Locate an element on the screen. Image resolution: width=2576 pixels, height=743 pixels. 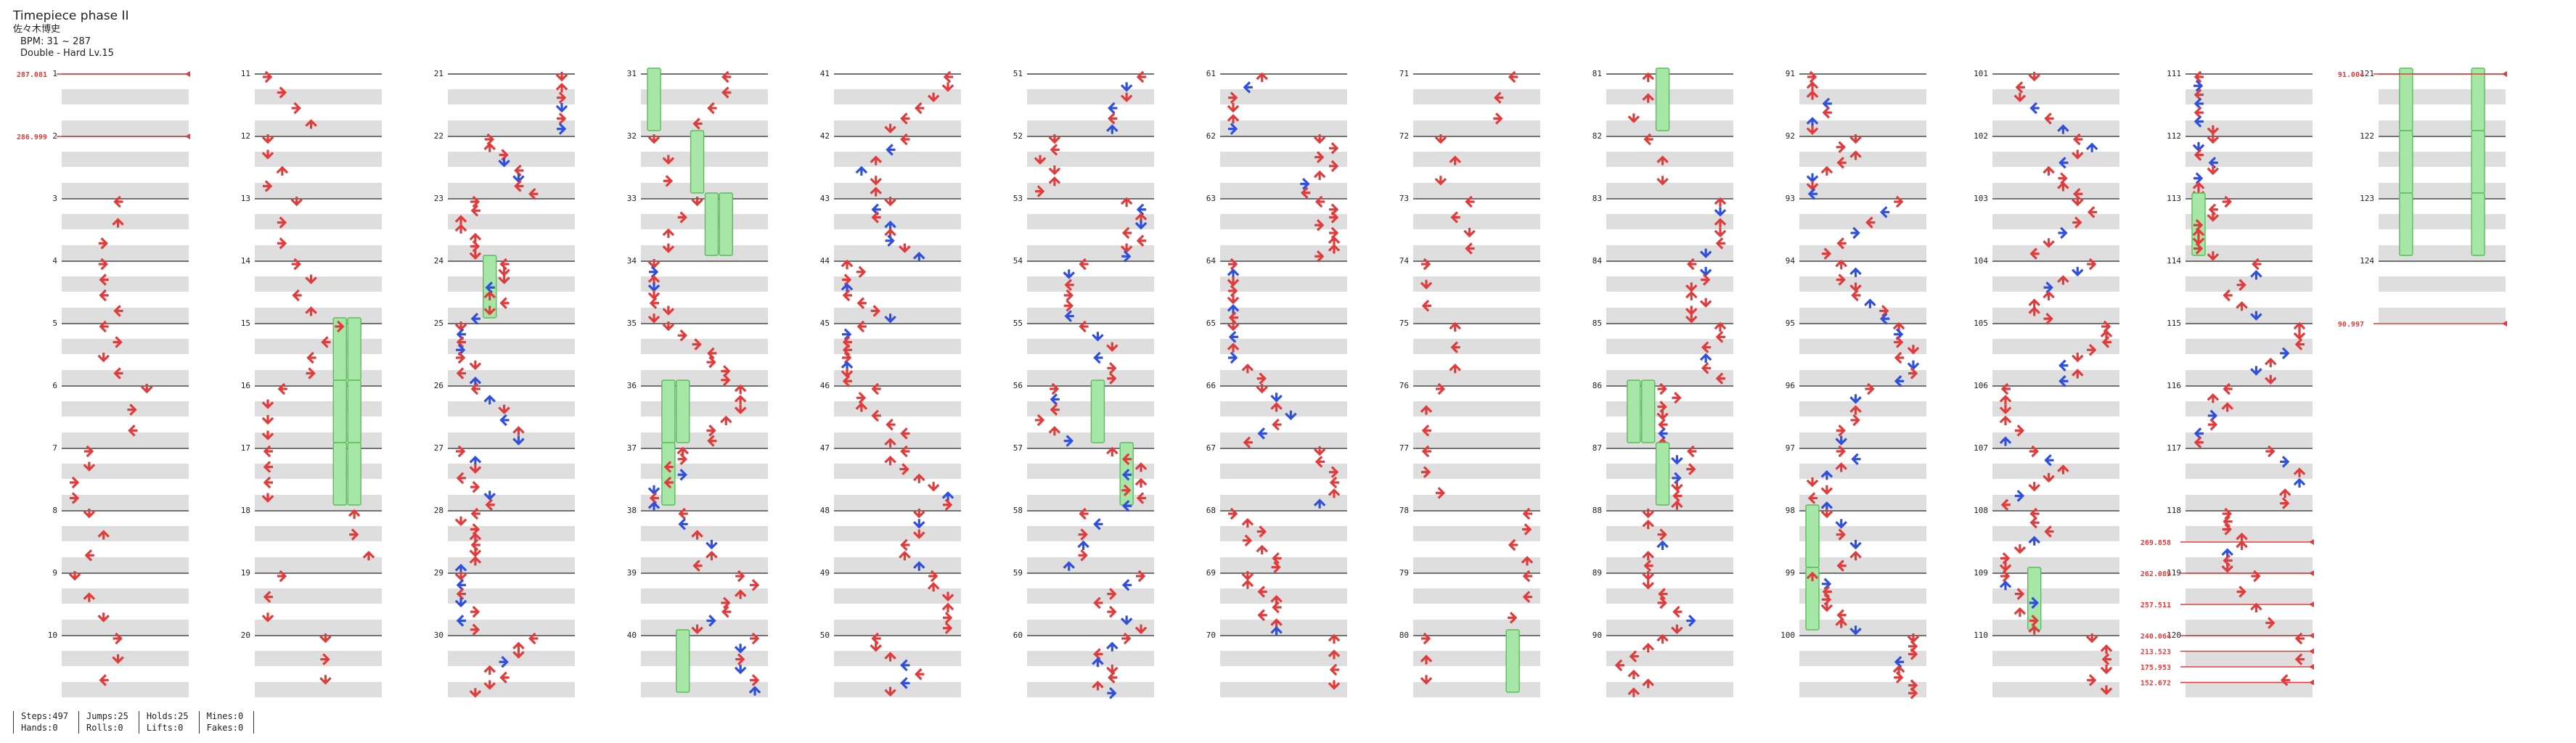
measure-number: 91 is located at coordinates (1791, 73).